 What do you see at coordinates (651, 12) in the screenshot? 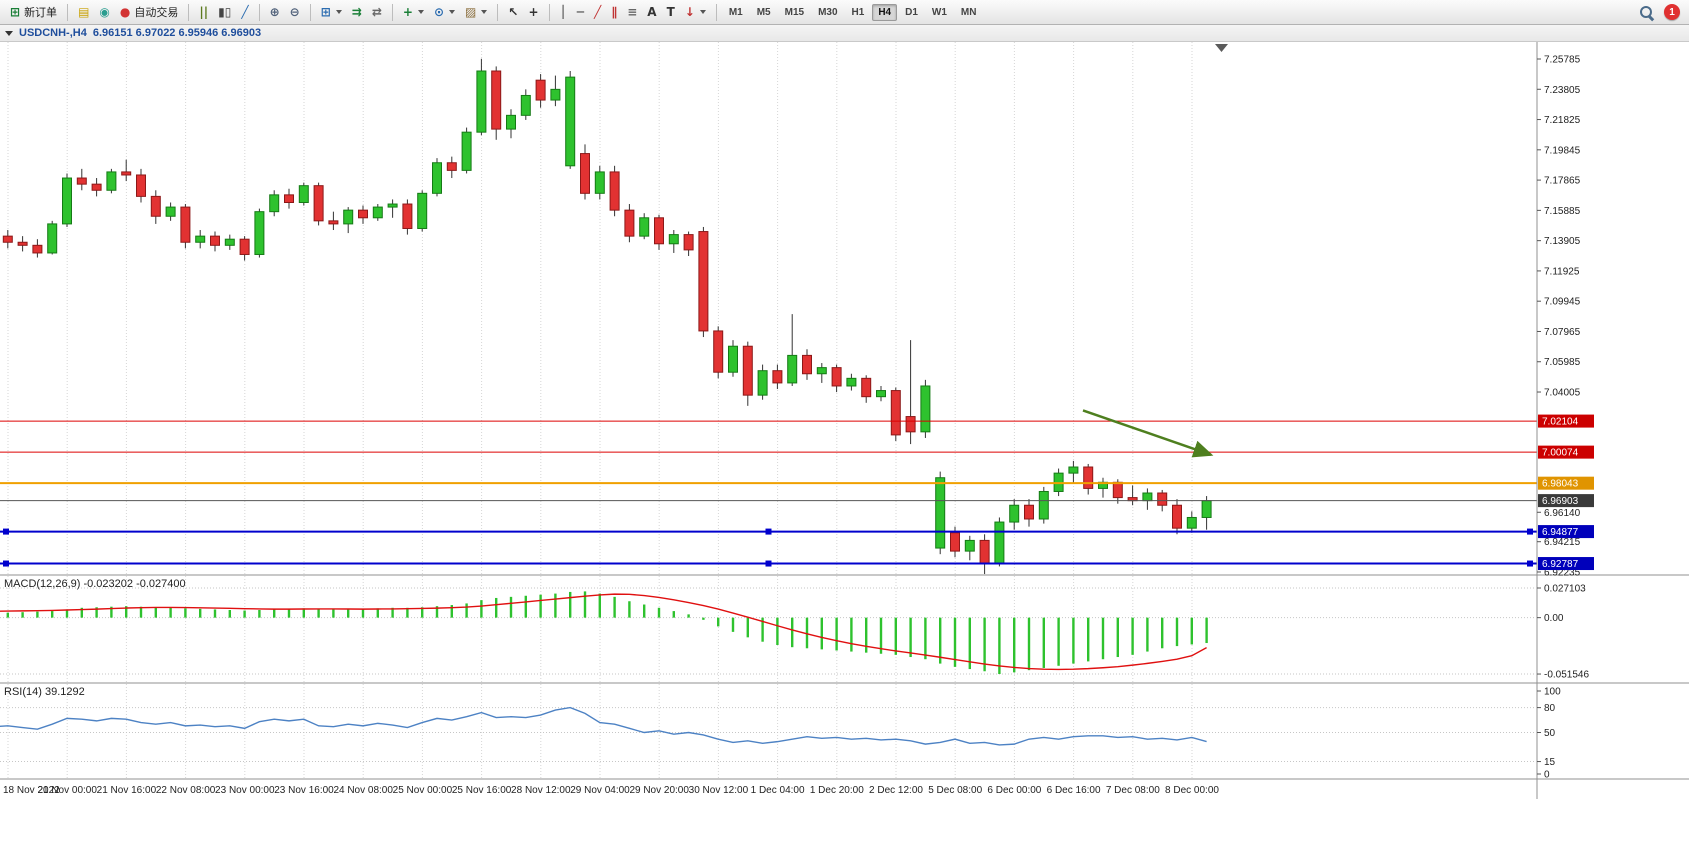
I see `text-button: A` at bounding box center [651, 12].